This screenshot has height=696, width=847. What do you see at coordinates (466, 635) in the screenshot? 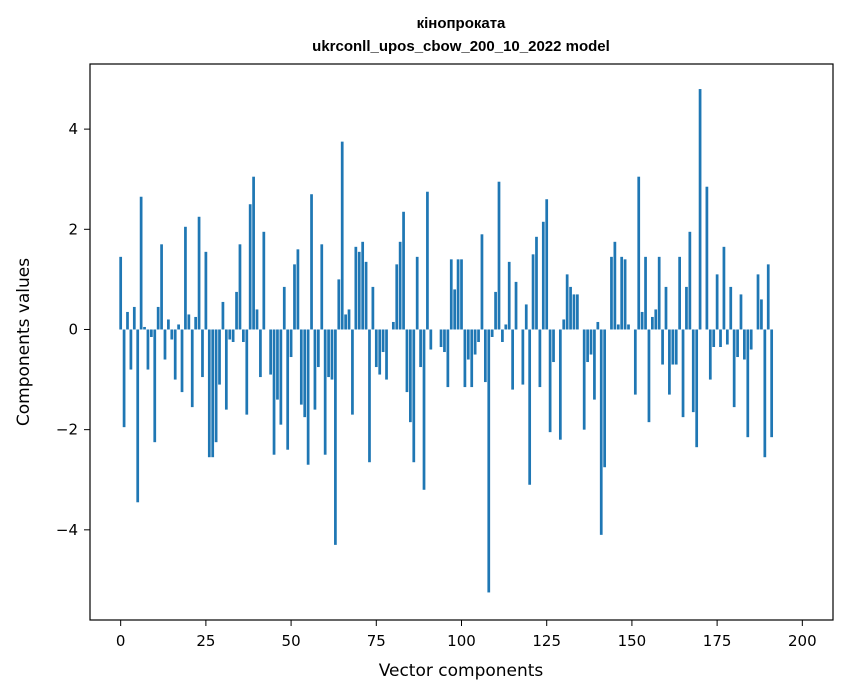
I see `x-axis-ticks: 0 25 50 75 100 125 150 175 200` at bounding box center [466, 635].